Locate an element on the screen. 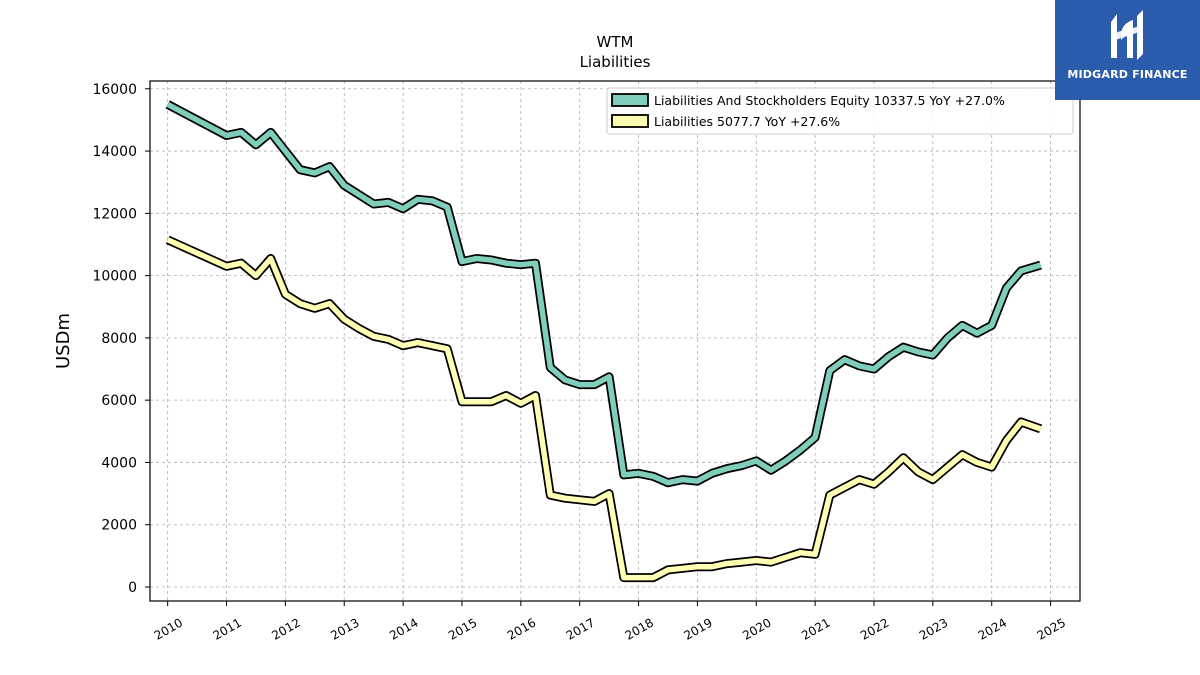  y-axis: 0 2000 4000 6000 8000 10000 12000 14000 16000 is located at coordinates (121, 339).